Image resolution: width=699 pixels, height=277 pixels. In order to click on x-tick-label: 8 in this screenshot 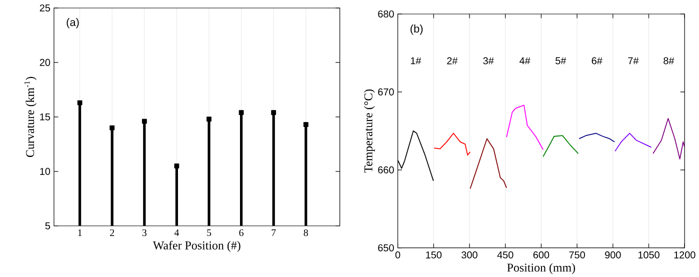, I will do `click(306, 232)`.